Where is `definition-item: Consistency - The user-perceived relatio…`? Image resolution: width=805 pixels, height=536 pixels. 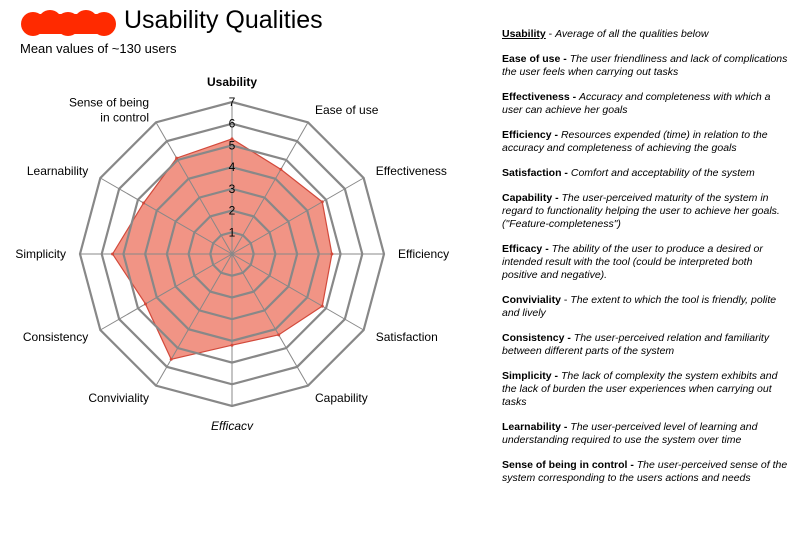
definition-item: Consistency - The user-perceived relatio… is located at coordinates (646, 345).